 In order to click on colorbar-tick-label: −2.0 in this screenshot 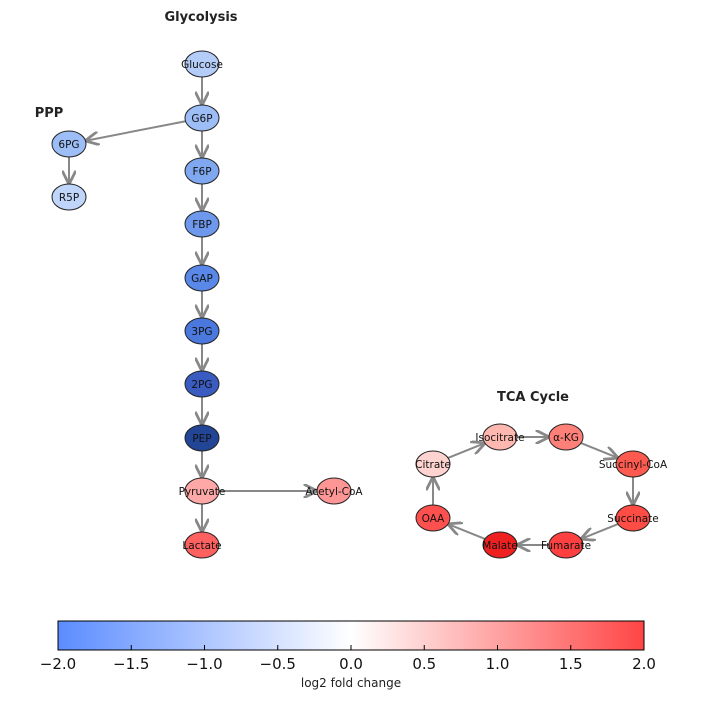, I will do `click(58, 664)`.